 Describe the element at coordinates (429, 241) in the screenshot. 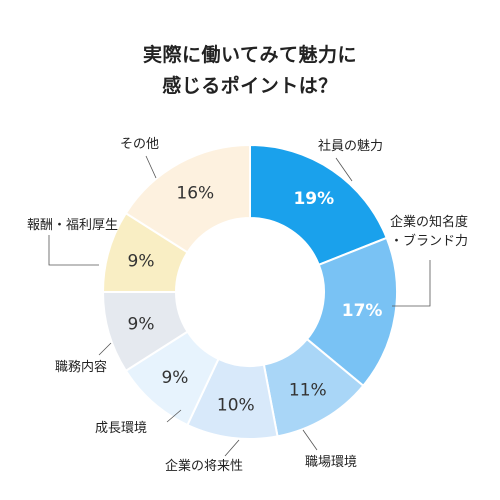

I see `category-label-line: ・ブランド力` at that location.